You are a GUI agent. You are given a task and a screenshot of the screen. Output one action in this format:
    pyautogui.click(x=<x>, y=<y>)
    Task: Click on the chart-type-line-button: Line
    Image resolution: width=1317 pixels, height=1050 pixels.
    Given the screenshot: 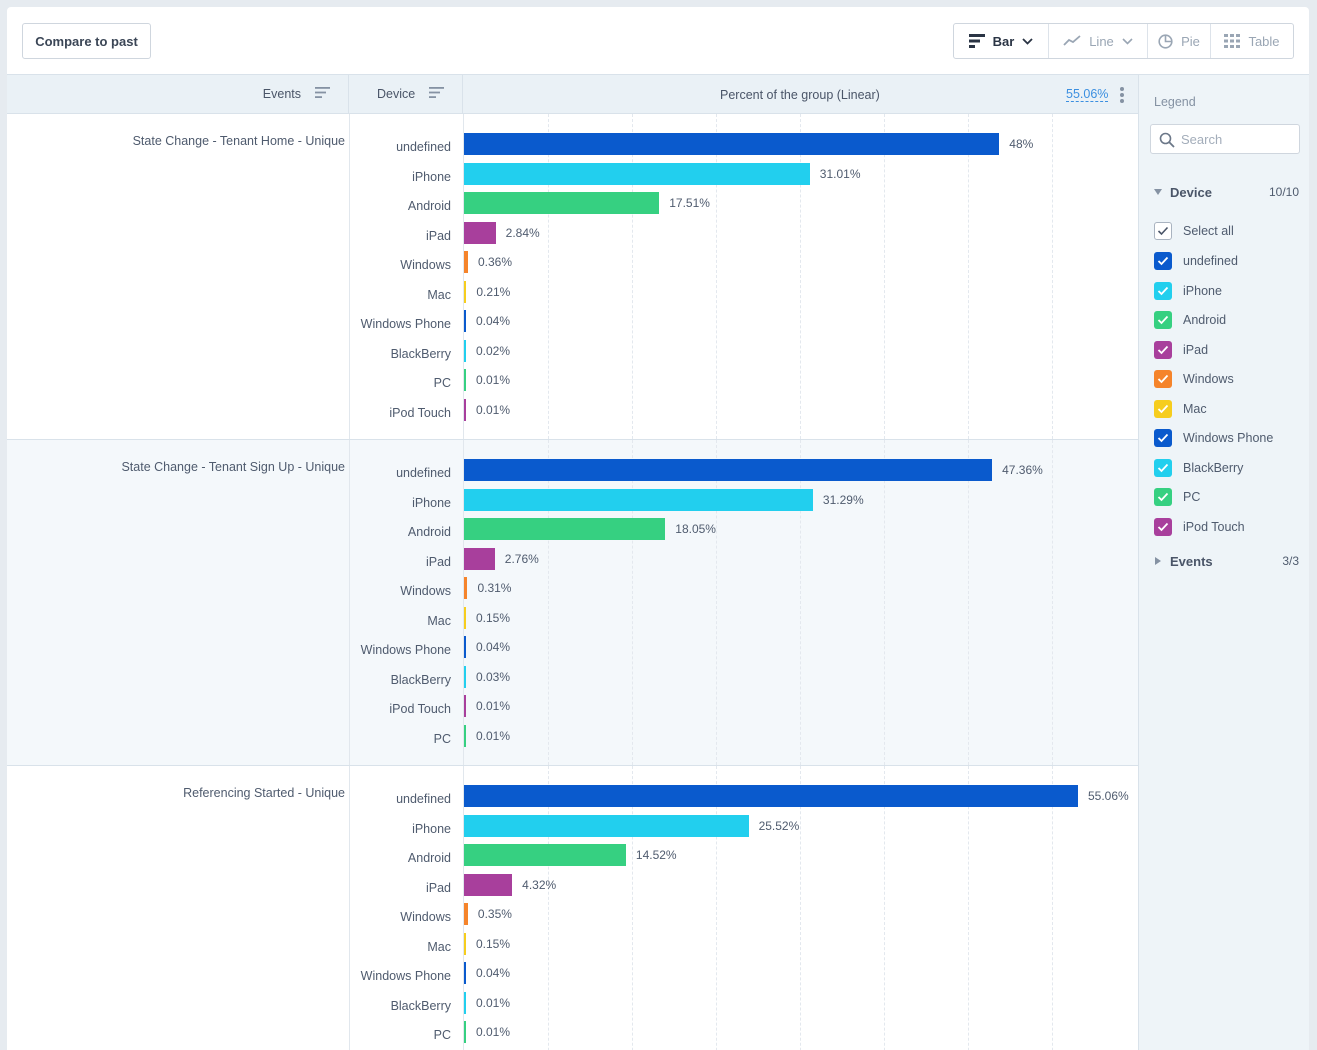 What is the action you would take?
    pyautogui.click(x=1098, y=41)
    